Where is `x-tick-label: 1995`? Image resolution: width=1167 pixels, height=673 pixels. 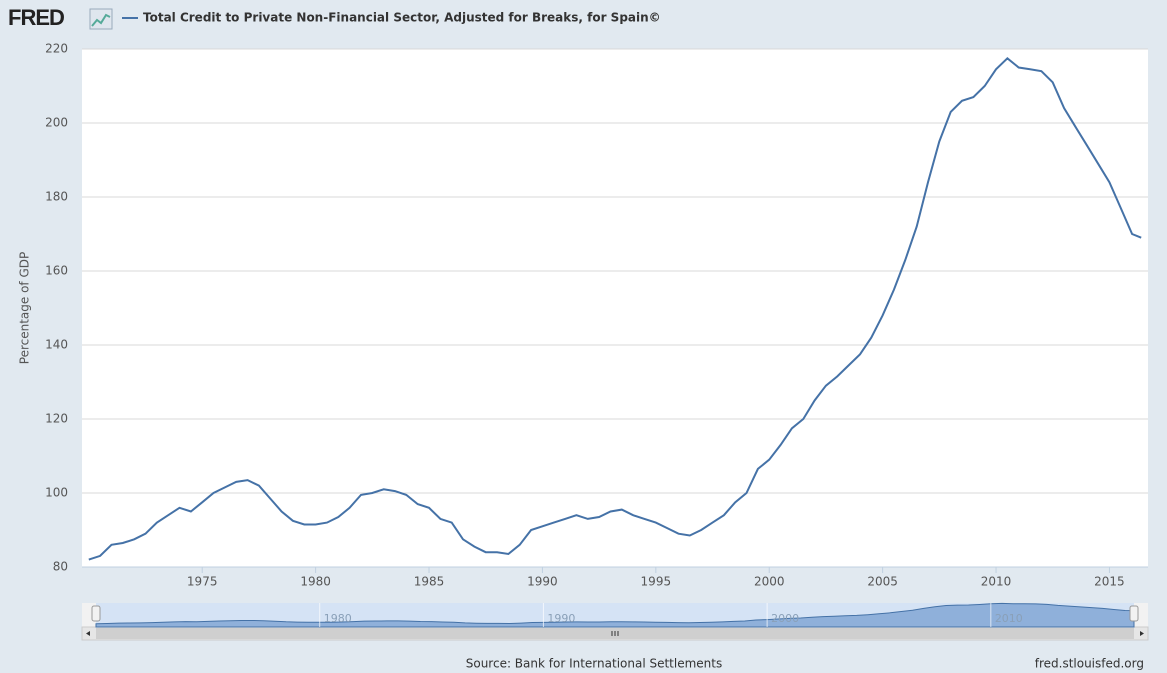 x-tick-label: 1995 is located at coordinates (656, 582).